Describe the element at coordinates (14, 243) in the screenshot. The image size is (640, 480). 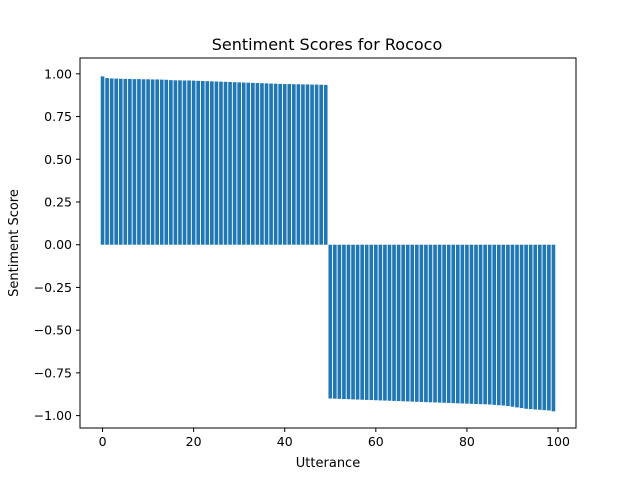
I see `y-axis-label: Sentiment Score` at that location.